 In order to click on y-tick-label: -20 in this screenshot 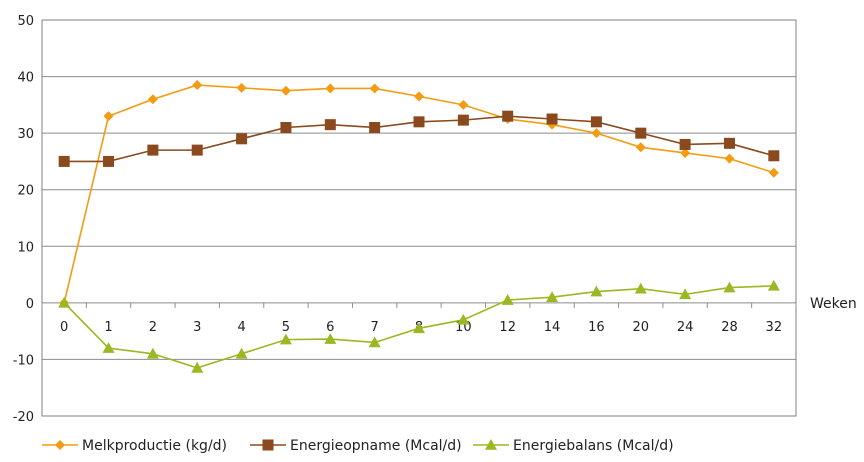, I will do `click(23, 417)`.